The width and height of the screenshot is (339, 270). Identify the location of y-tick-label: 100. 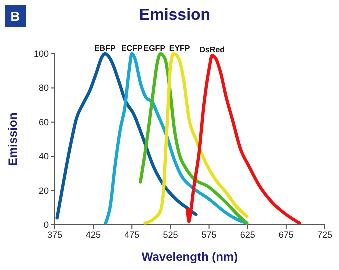
(41, 54).